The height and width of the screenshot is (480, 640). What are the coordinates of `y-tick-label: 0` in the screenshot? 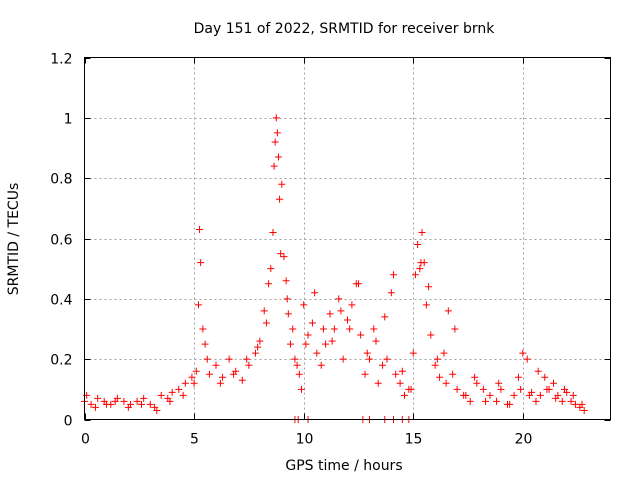 It's located at (68, 422).